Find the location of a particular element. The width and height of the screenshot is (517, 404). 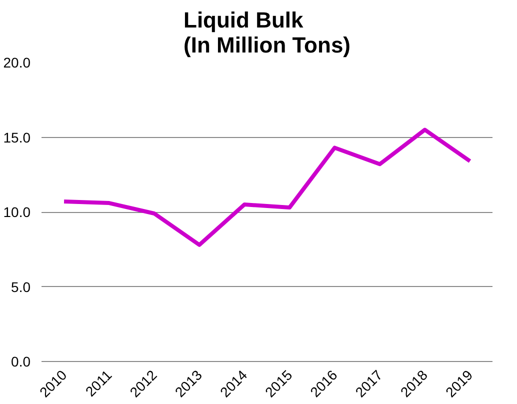

y-tick-label: 10.0 is located at coordinates (17, 212).